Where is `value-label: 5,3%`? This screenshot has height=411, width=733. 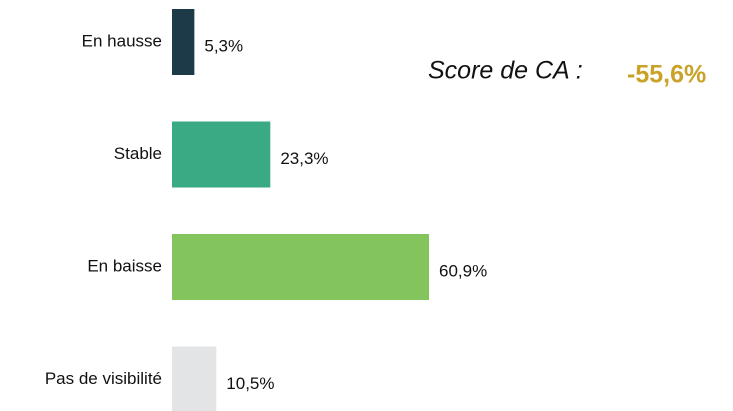 value-label: 5,3% is located at coordinates (223, 45).